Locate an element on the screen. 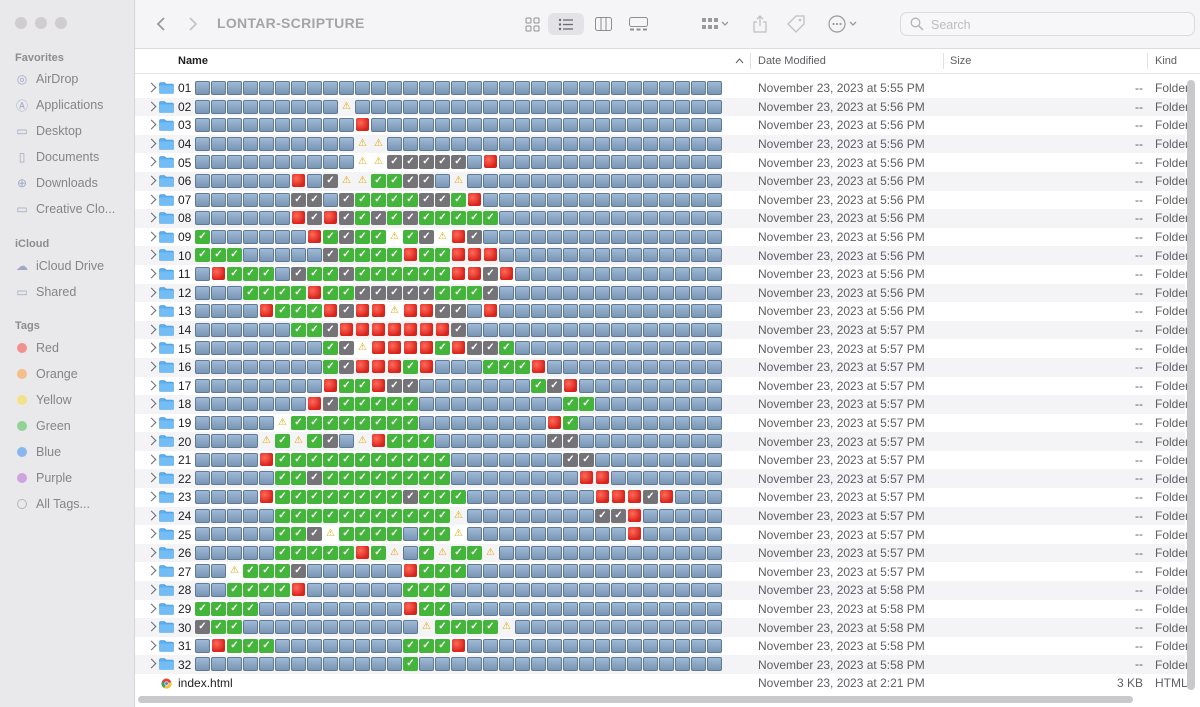  folder-row: 32 ✓ November 23, 2023 at 5:58 PM -- Folder is located at coordinates (662, 664).